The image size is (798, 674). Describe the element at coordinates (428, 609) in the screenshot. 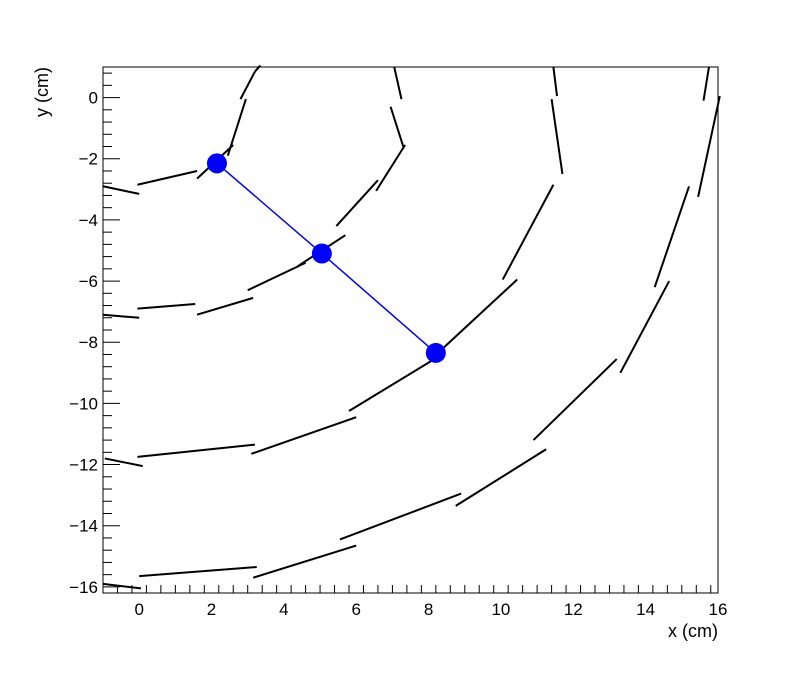

I see `x-tick-label: 8` at that location.